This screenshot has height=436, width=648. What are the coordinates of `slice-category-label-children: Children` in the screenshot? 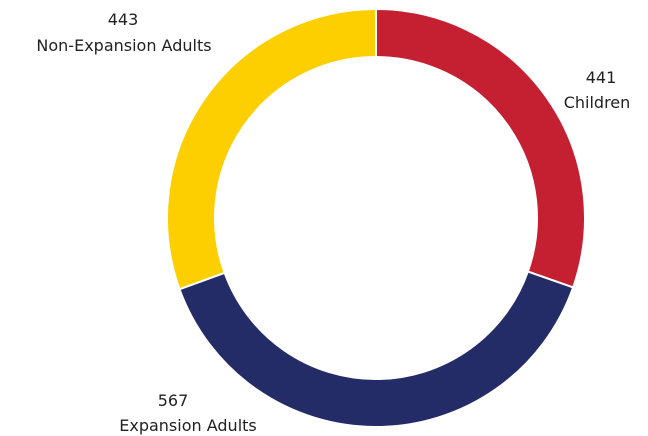 It's located at (597, 102).